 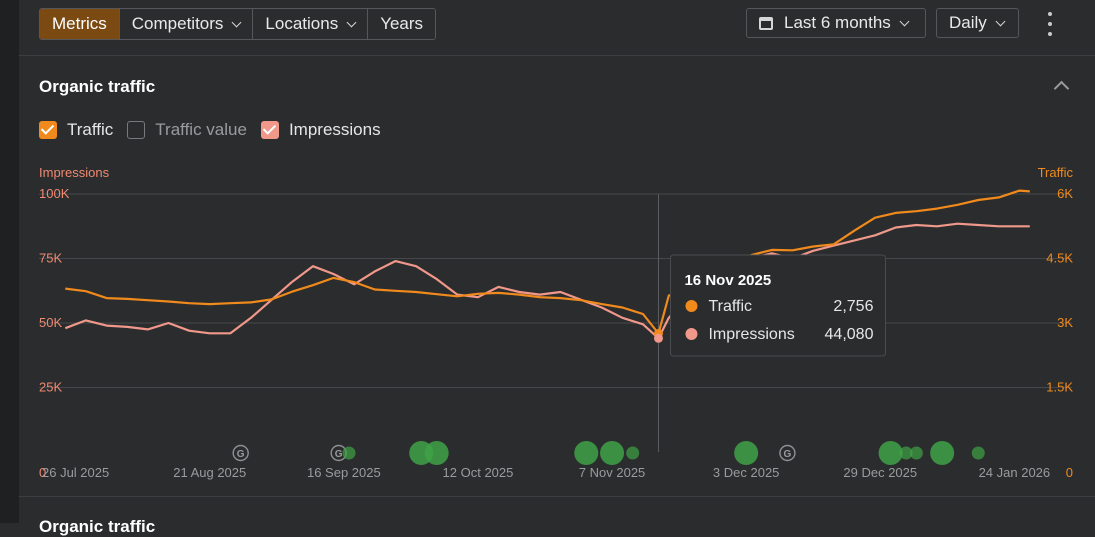 What do you see at coordinates (658, 338) in the screenshot?
I see `impressions-hover-point` at bounding box center [658, 338].